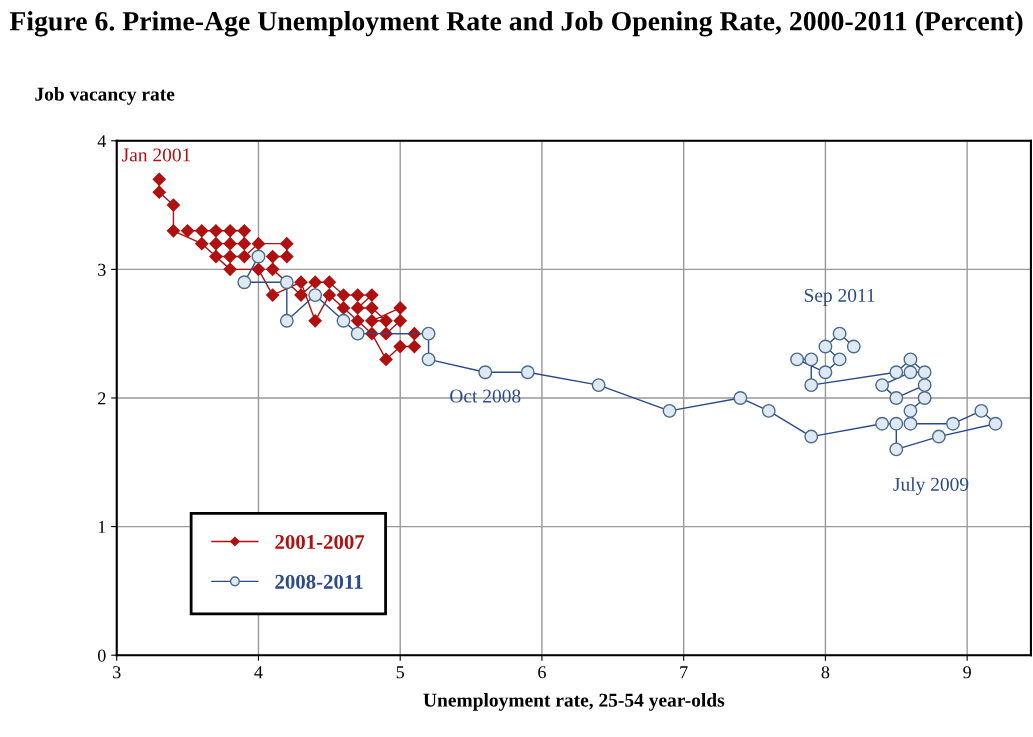  I want to click on annotation: Jan 2001, so click(156, 155).